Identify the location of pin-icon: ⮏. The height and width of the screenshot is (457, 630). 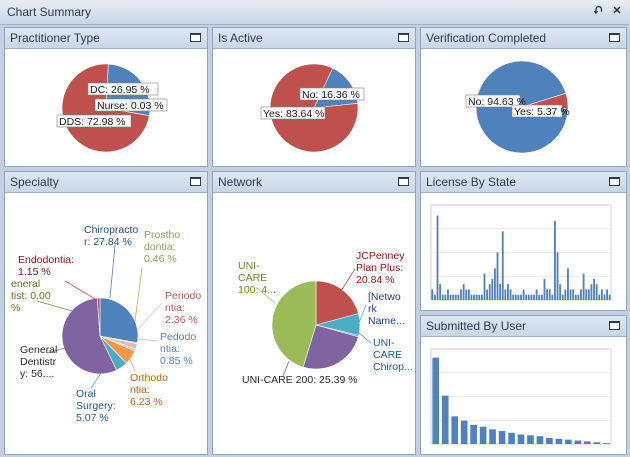
(598, 11).